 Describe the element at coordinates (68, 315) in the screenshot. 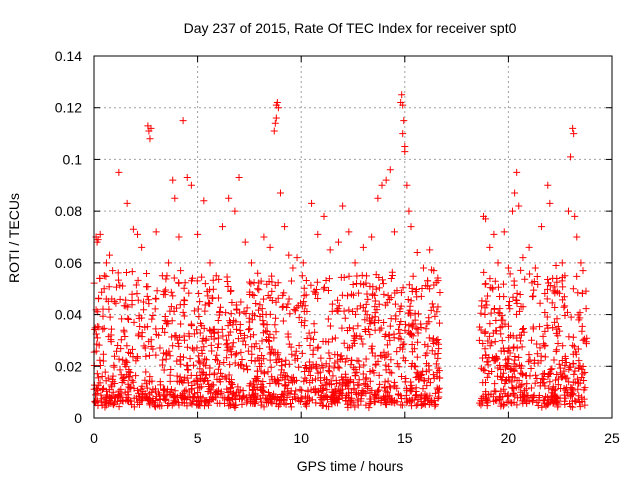

I see `y-tick-label: 0.04` at that location.